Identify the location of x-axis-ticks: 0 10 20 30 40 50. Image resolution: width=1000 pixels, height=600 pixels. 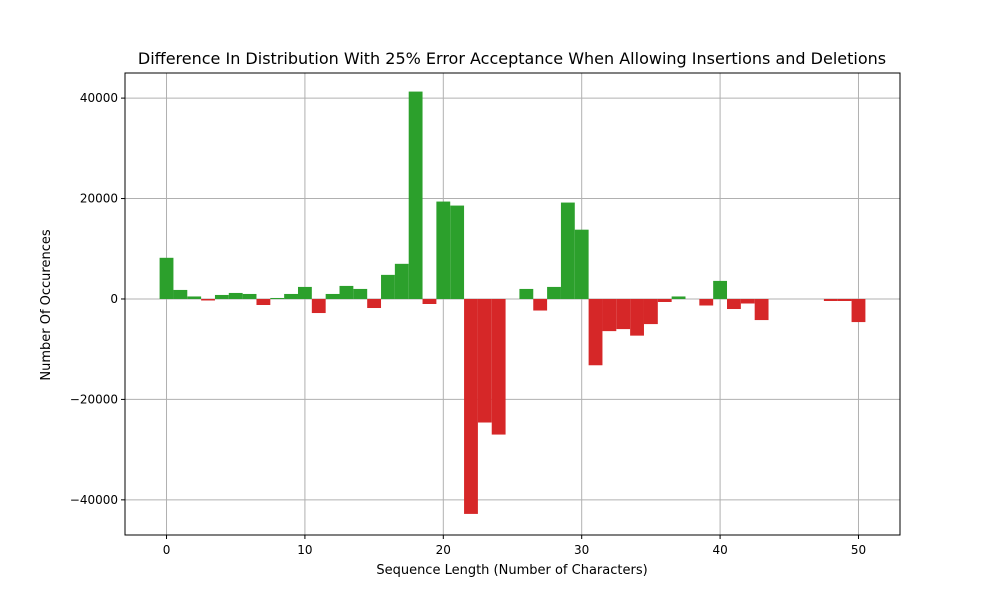
(514, 546).